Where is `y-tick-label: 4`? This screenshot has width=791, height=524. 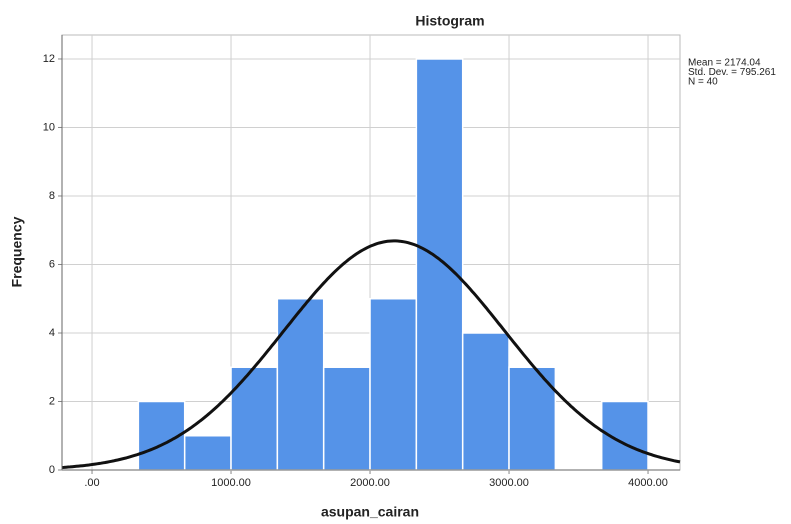 y-tick-label: 4 is located at coordinates (52, 333).